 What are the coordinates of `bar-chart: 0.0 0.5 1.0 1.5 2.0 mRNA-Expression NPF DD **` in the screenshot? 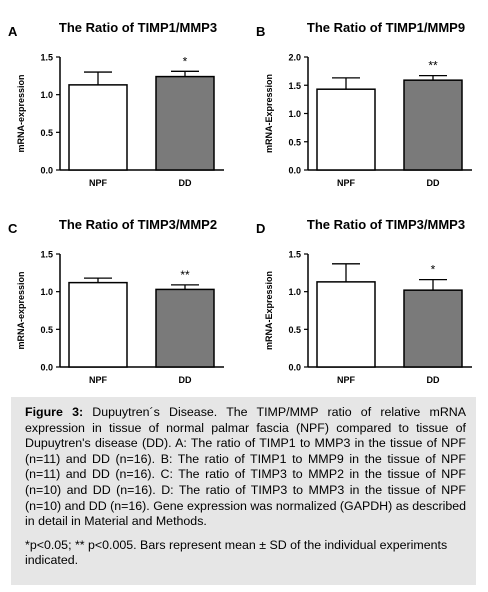 It's located at (368, 120).